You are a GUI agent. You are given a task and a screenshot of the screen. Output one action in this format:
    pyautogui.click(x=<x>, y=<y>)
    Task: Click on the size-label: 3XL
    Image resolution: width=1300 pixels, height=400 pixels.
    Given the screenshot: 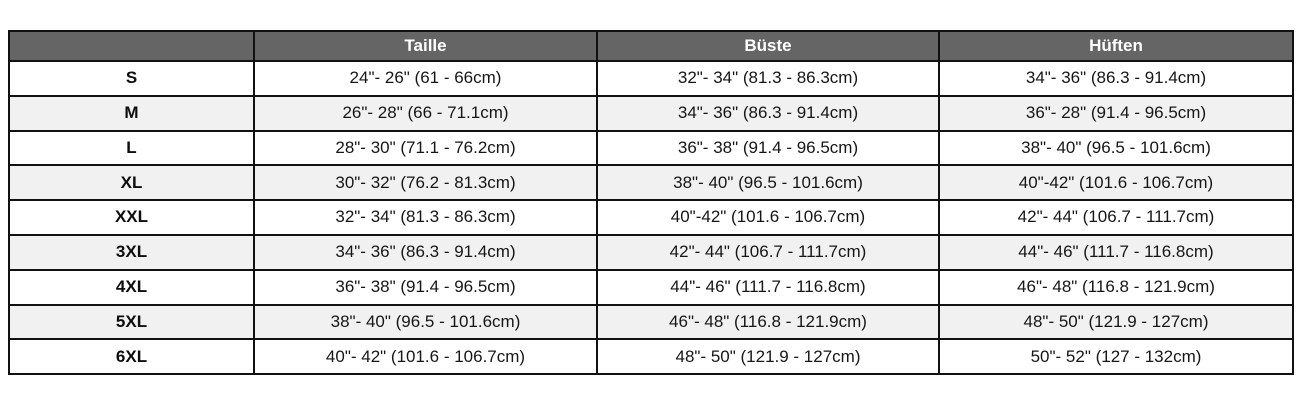 What is the action you would take?
    pyautogui.click(x=131, y=252)
    